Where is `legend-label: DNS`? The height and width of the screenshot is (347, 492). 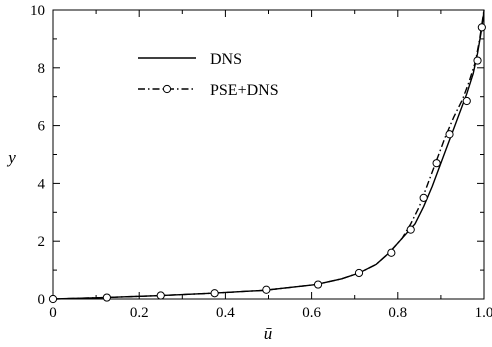 legend-label: DNS is located at coordinates (226, 59).